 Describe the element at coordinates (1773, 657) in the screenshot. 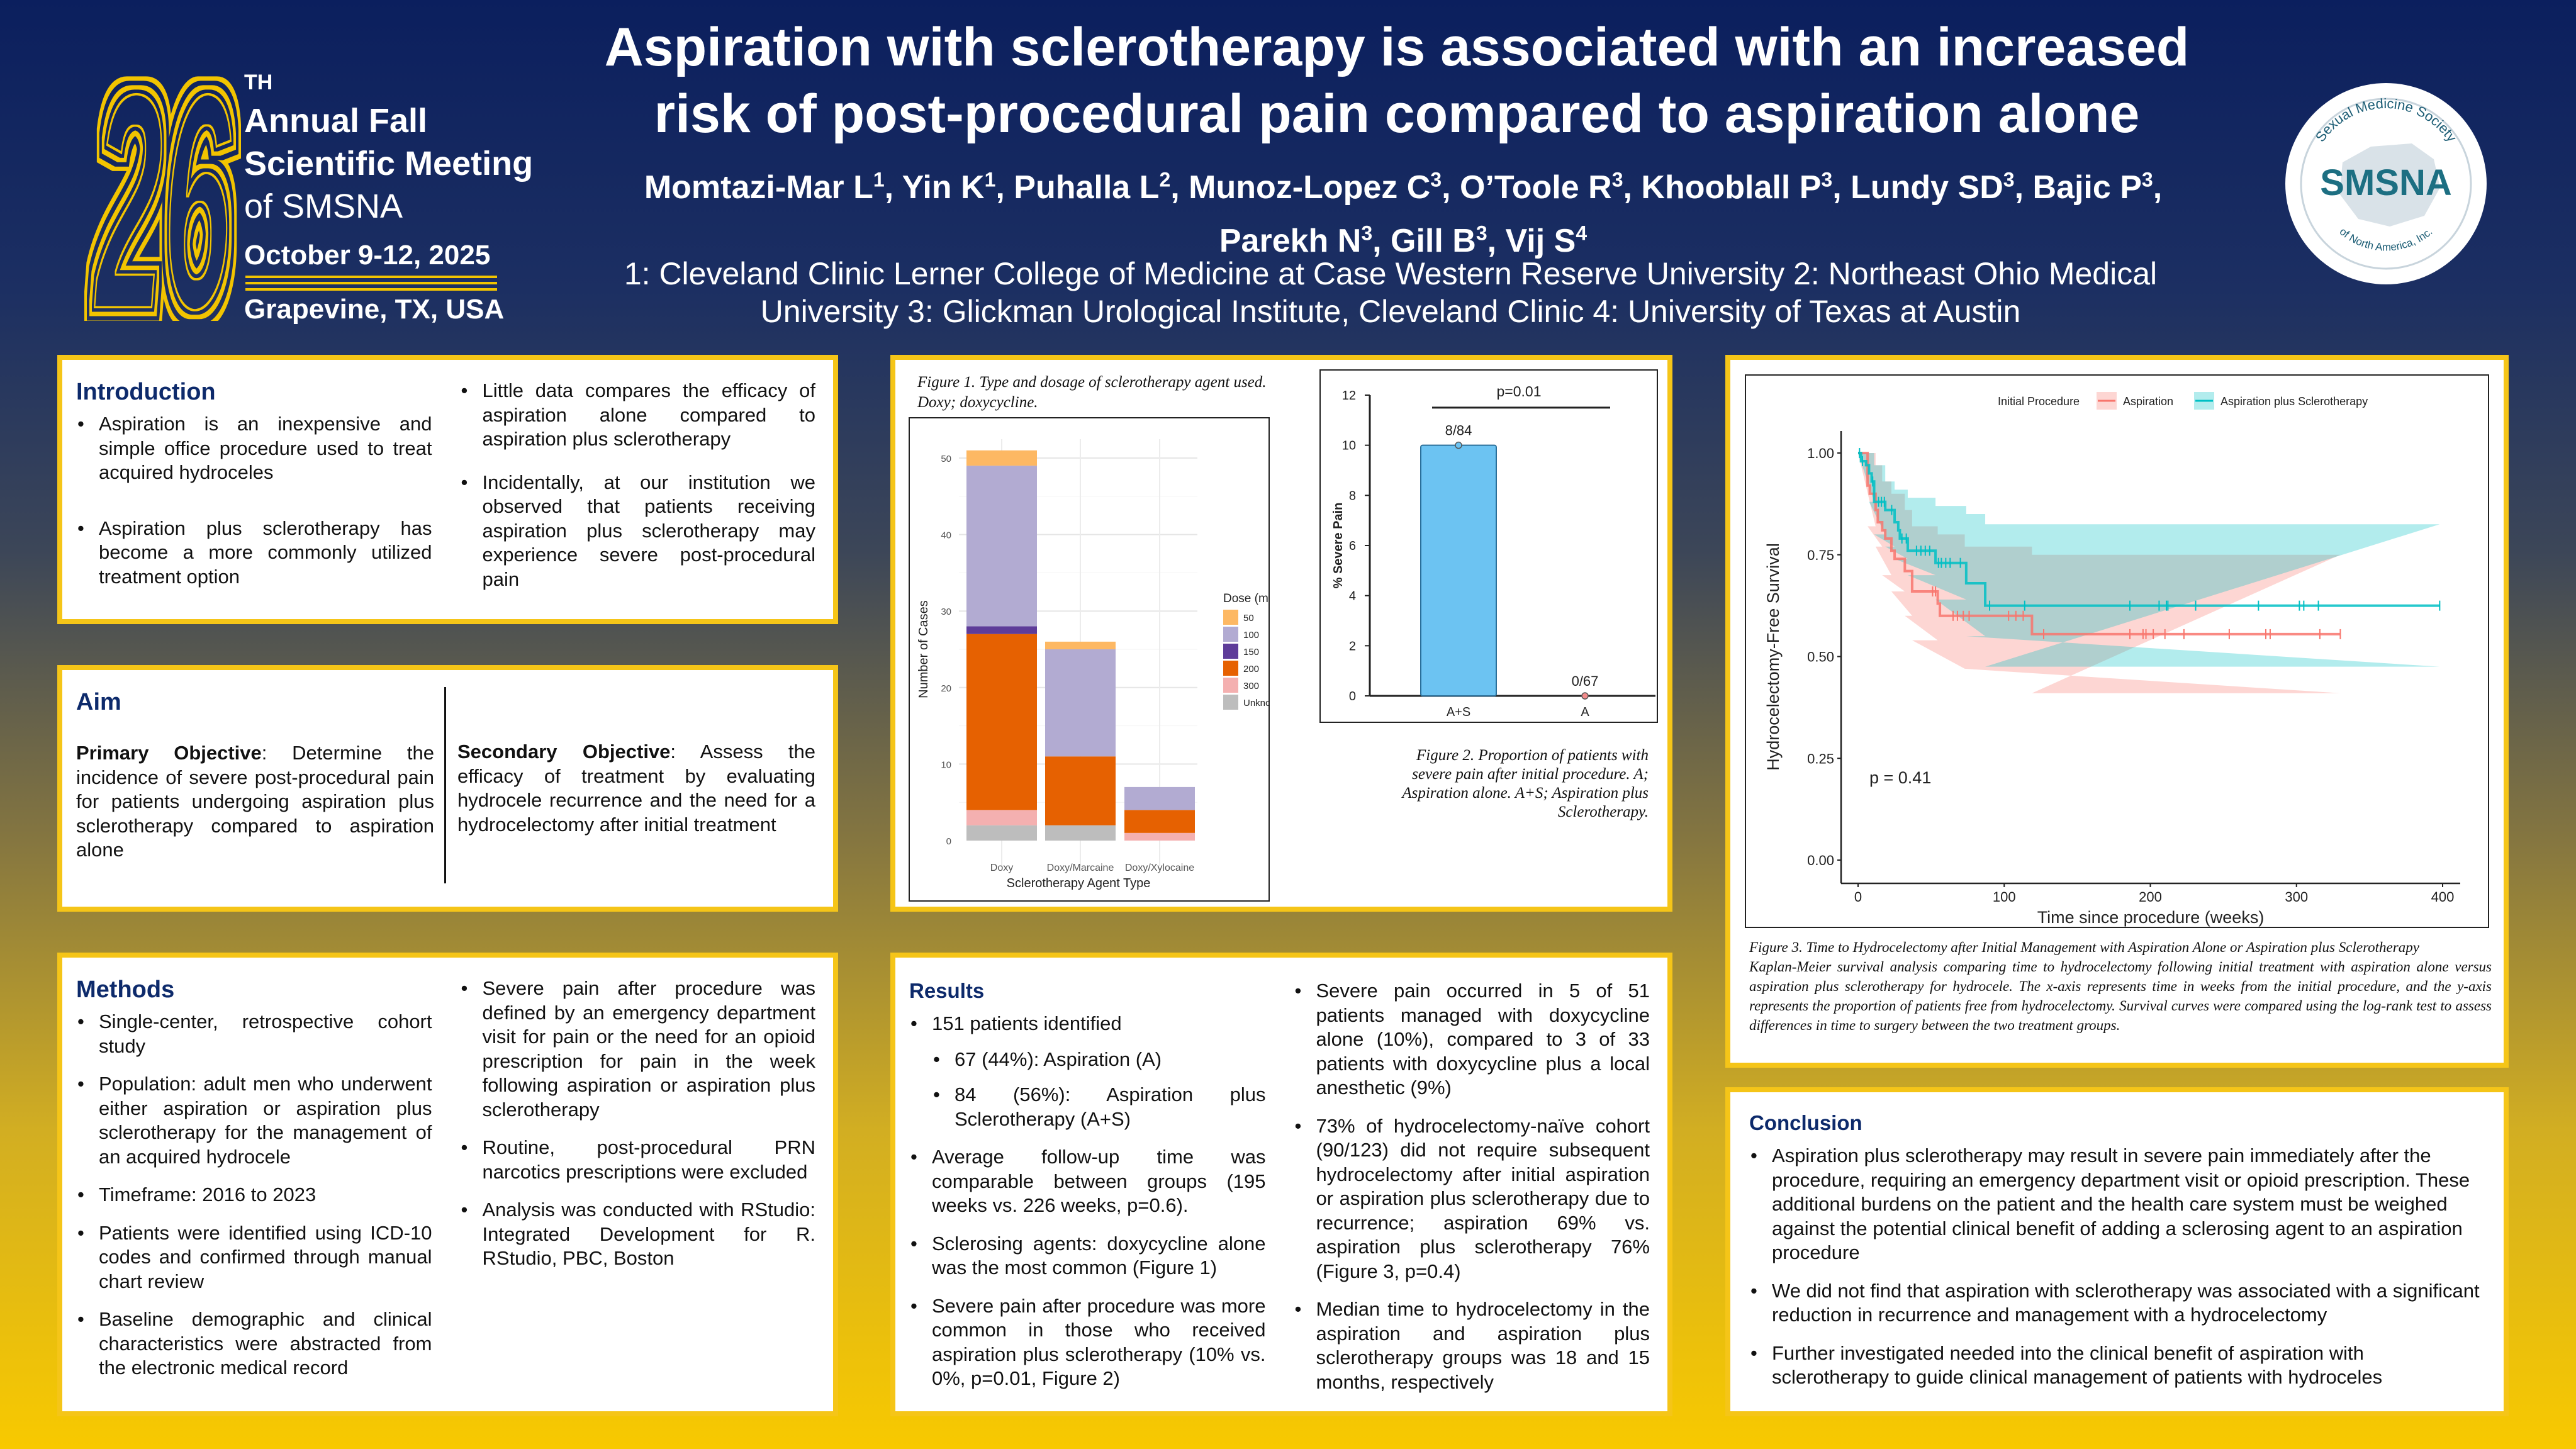

I see `y-axis-label: Hydrocelectomy-Free Survival` at that location.